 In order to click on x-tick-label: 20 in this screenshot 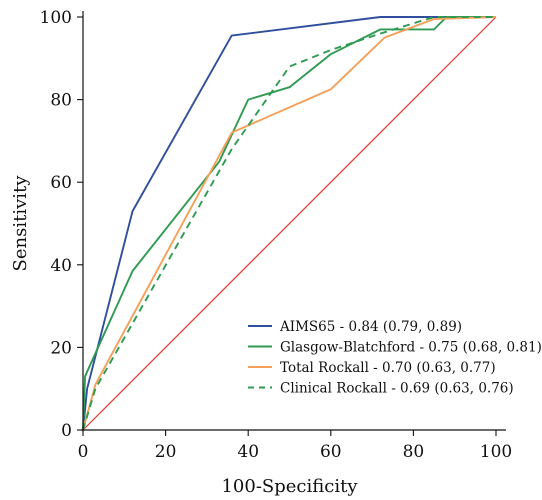, I will do `click(166, 452)`.